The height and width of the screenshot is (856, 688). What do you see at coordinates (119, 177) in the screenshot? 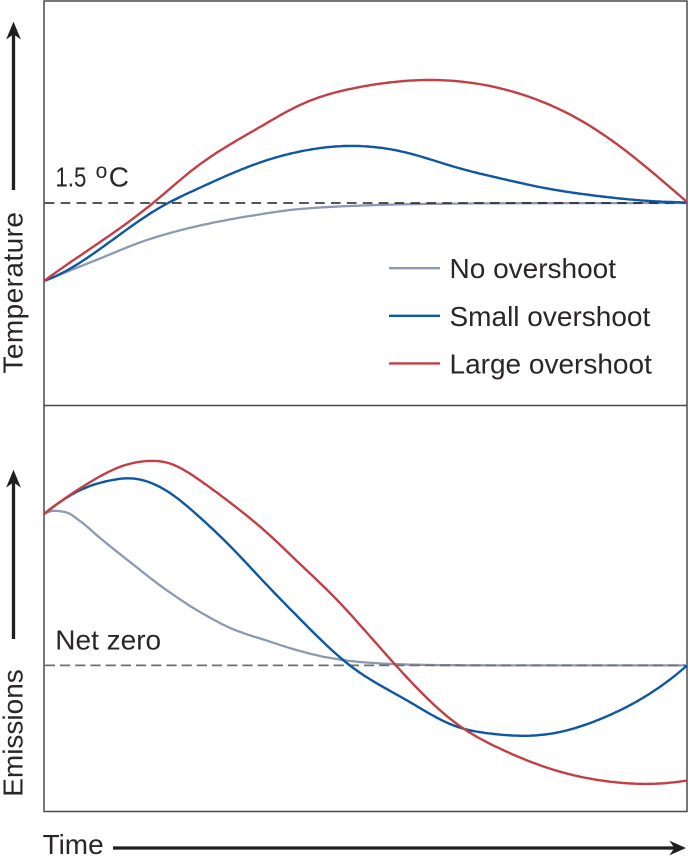
I see `svg-text: C` at bounding box center [119, 177].